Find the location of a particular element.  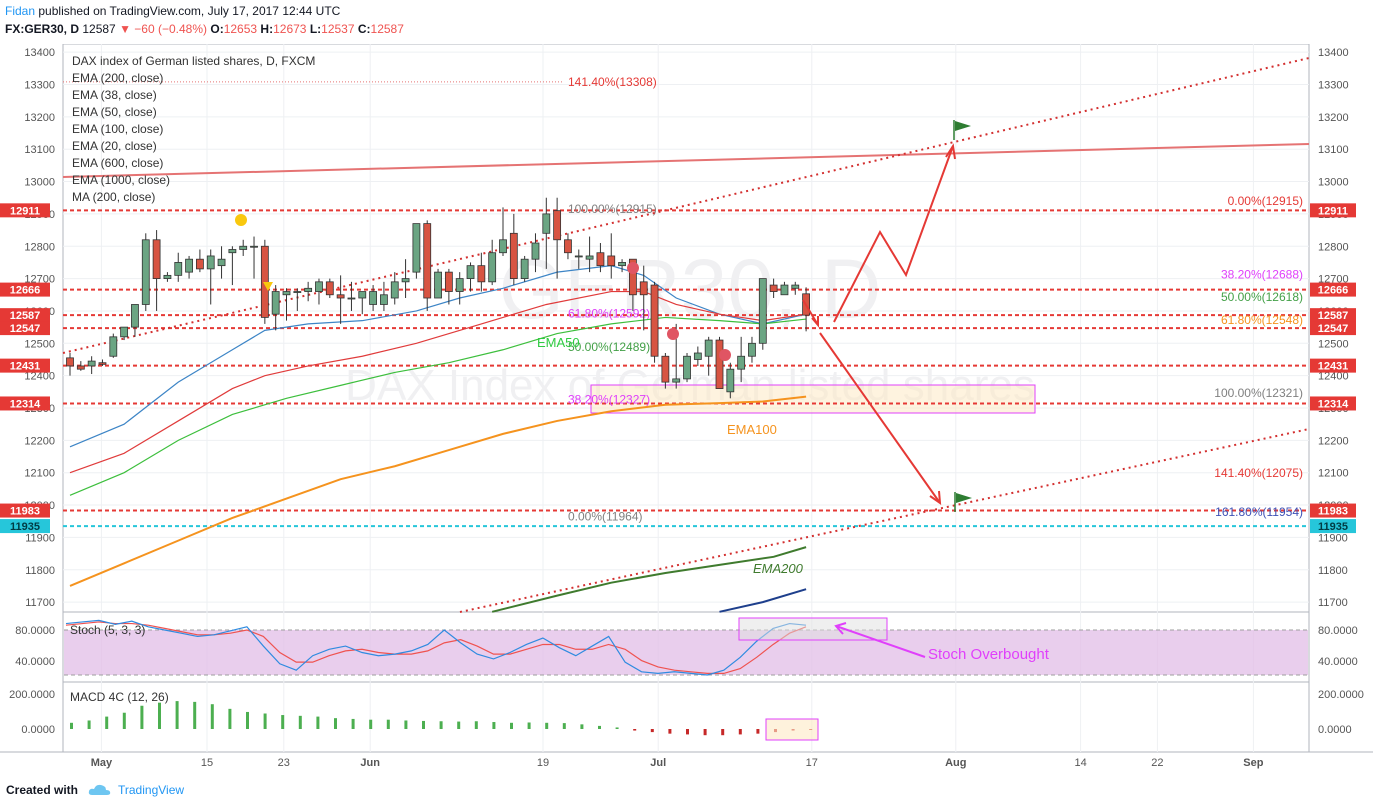

legend-item: EMA (50, close) is located at coordinates (114, 112).